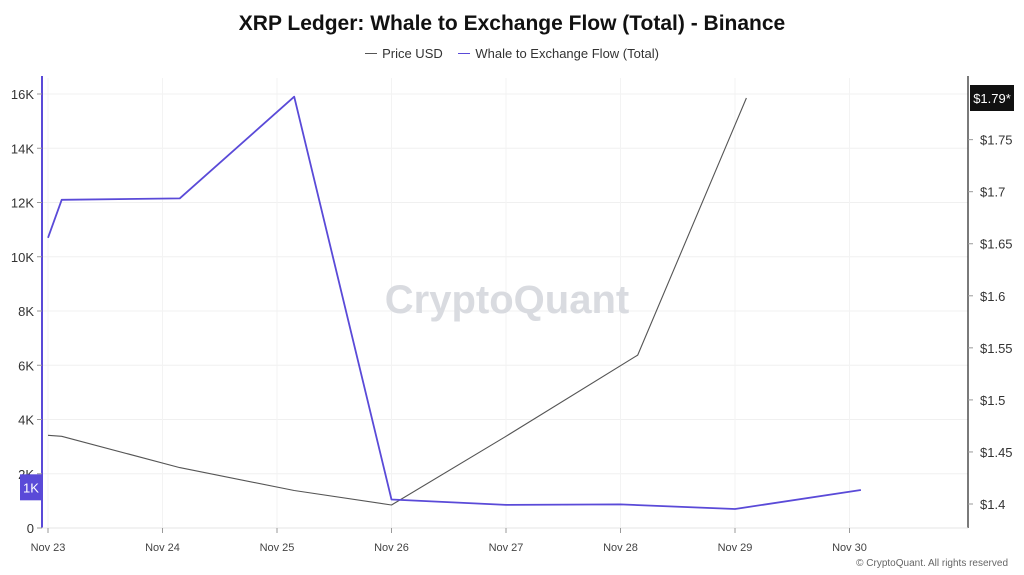  I want to click on right-marker-badge, so click(992, 98).